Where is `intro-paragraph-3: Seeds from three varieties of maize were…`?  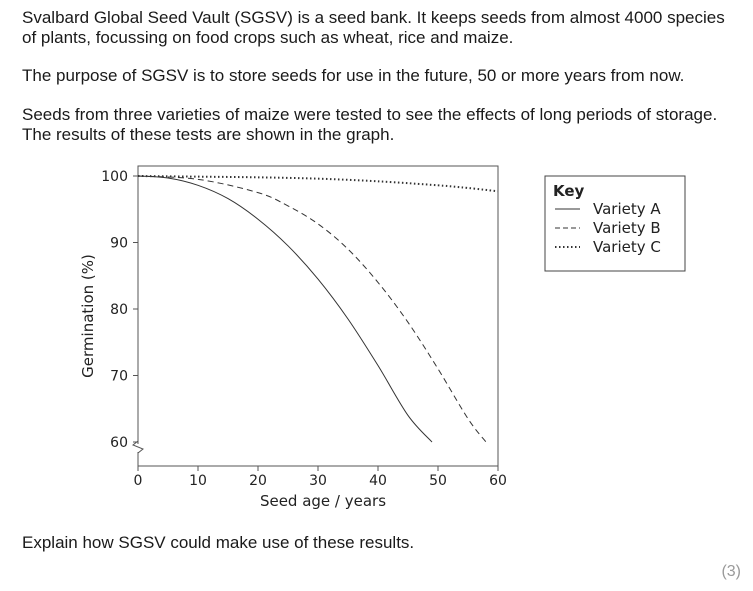
intro-paragraph-3: Seeds from three varieties of maize were… is located at coordinates (370, 124).